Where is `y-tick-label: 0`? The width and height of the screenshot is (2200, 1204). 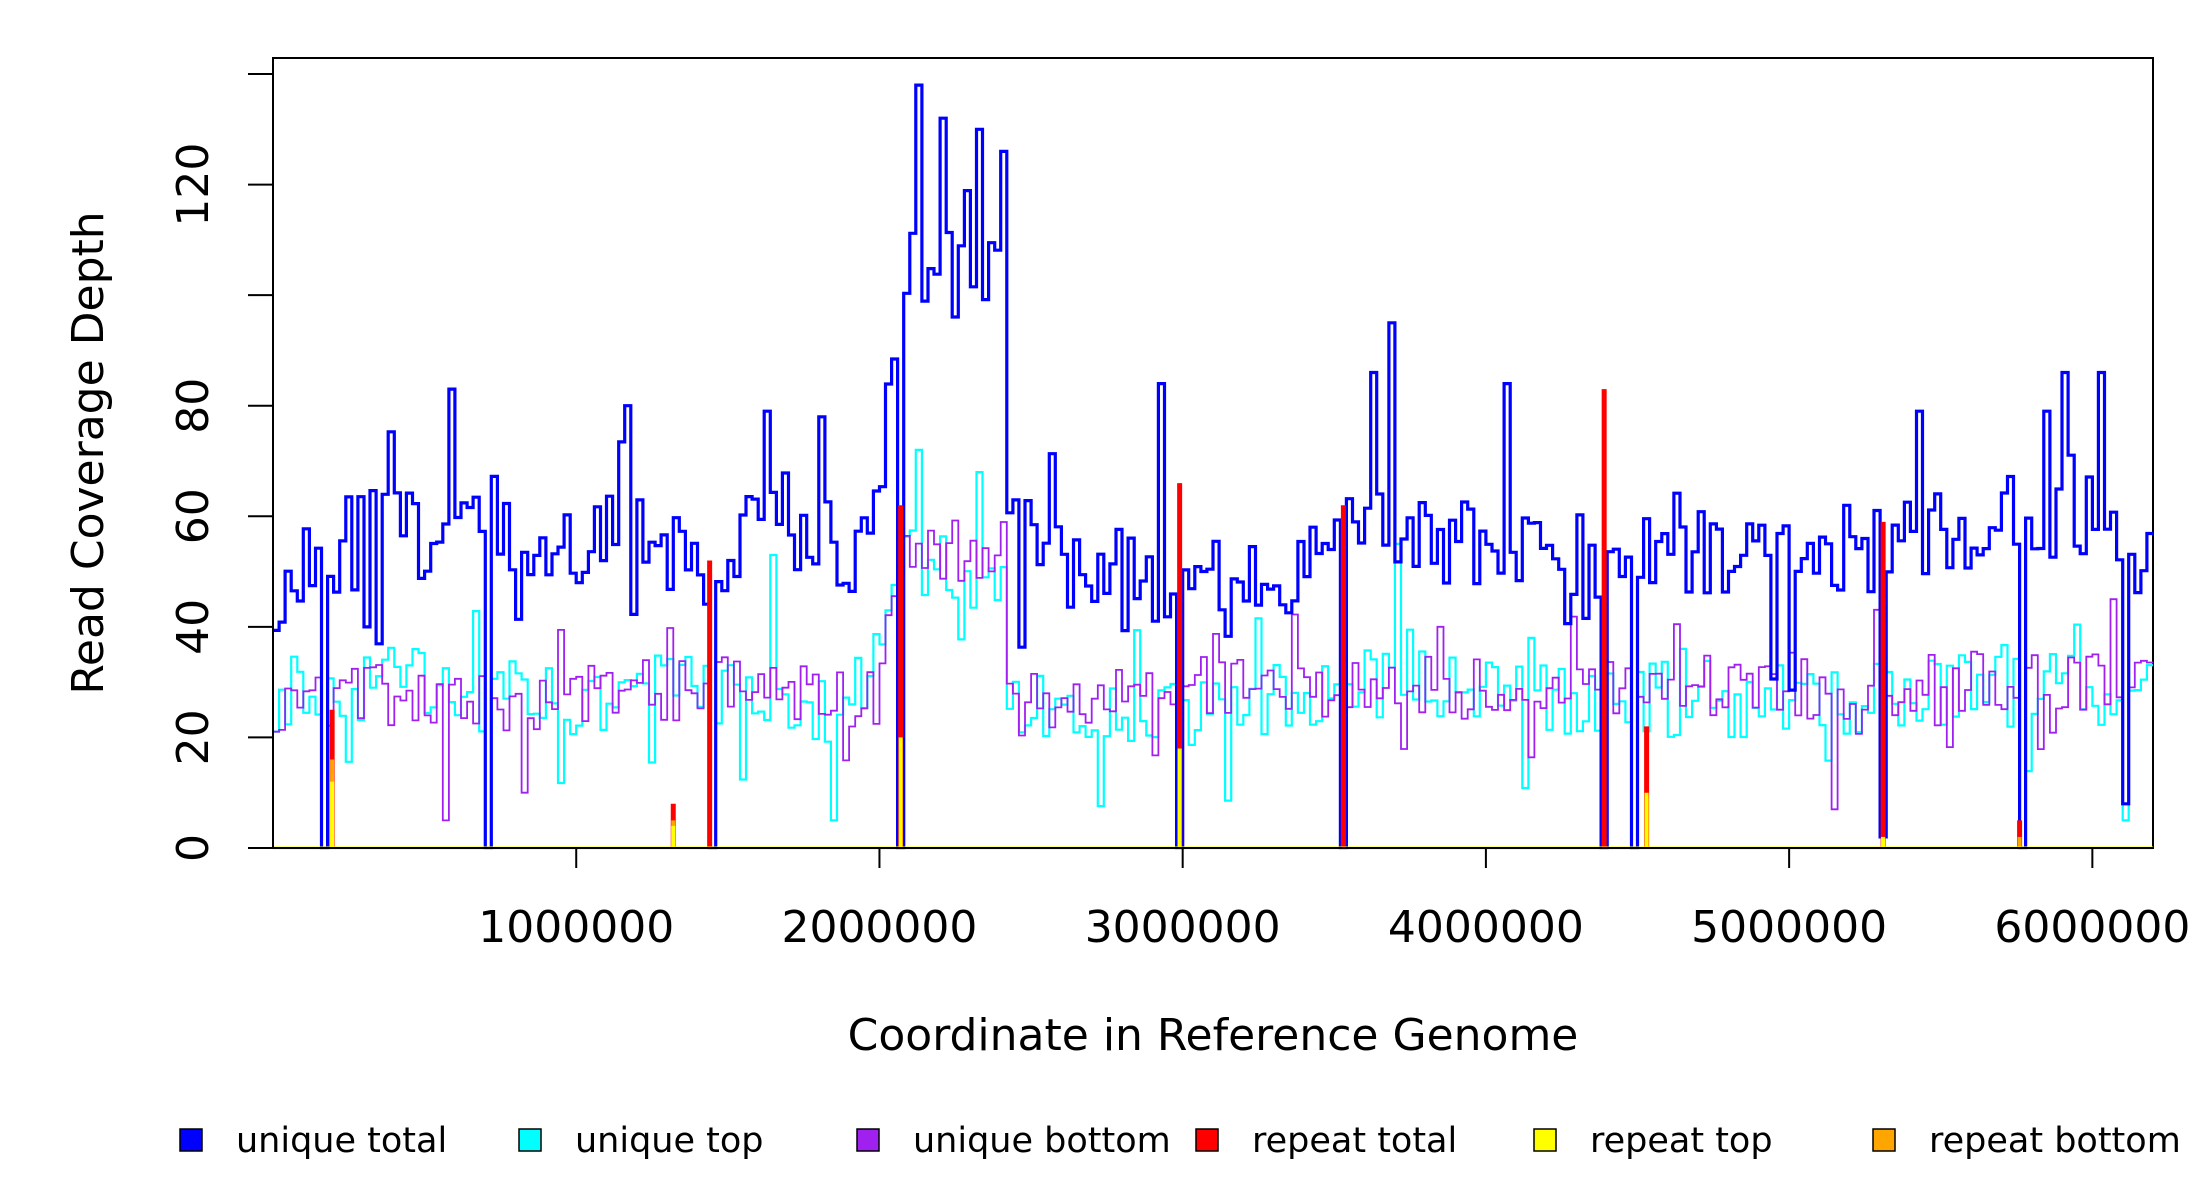 y-tick-label: 0 is located at coordinates (193, 848).